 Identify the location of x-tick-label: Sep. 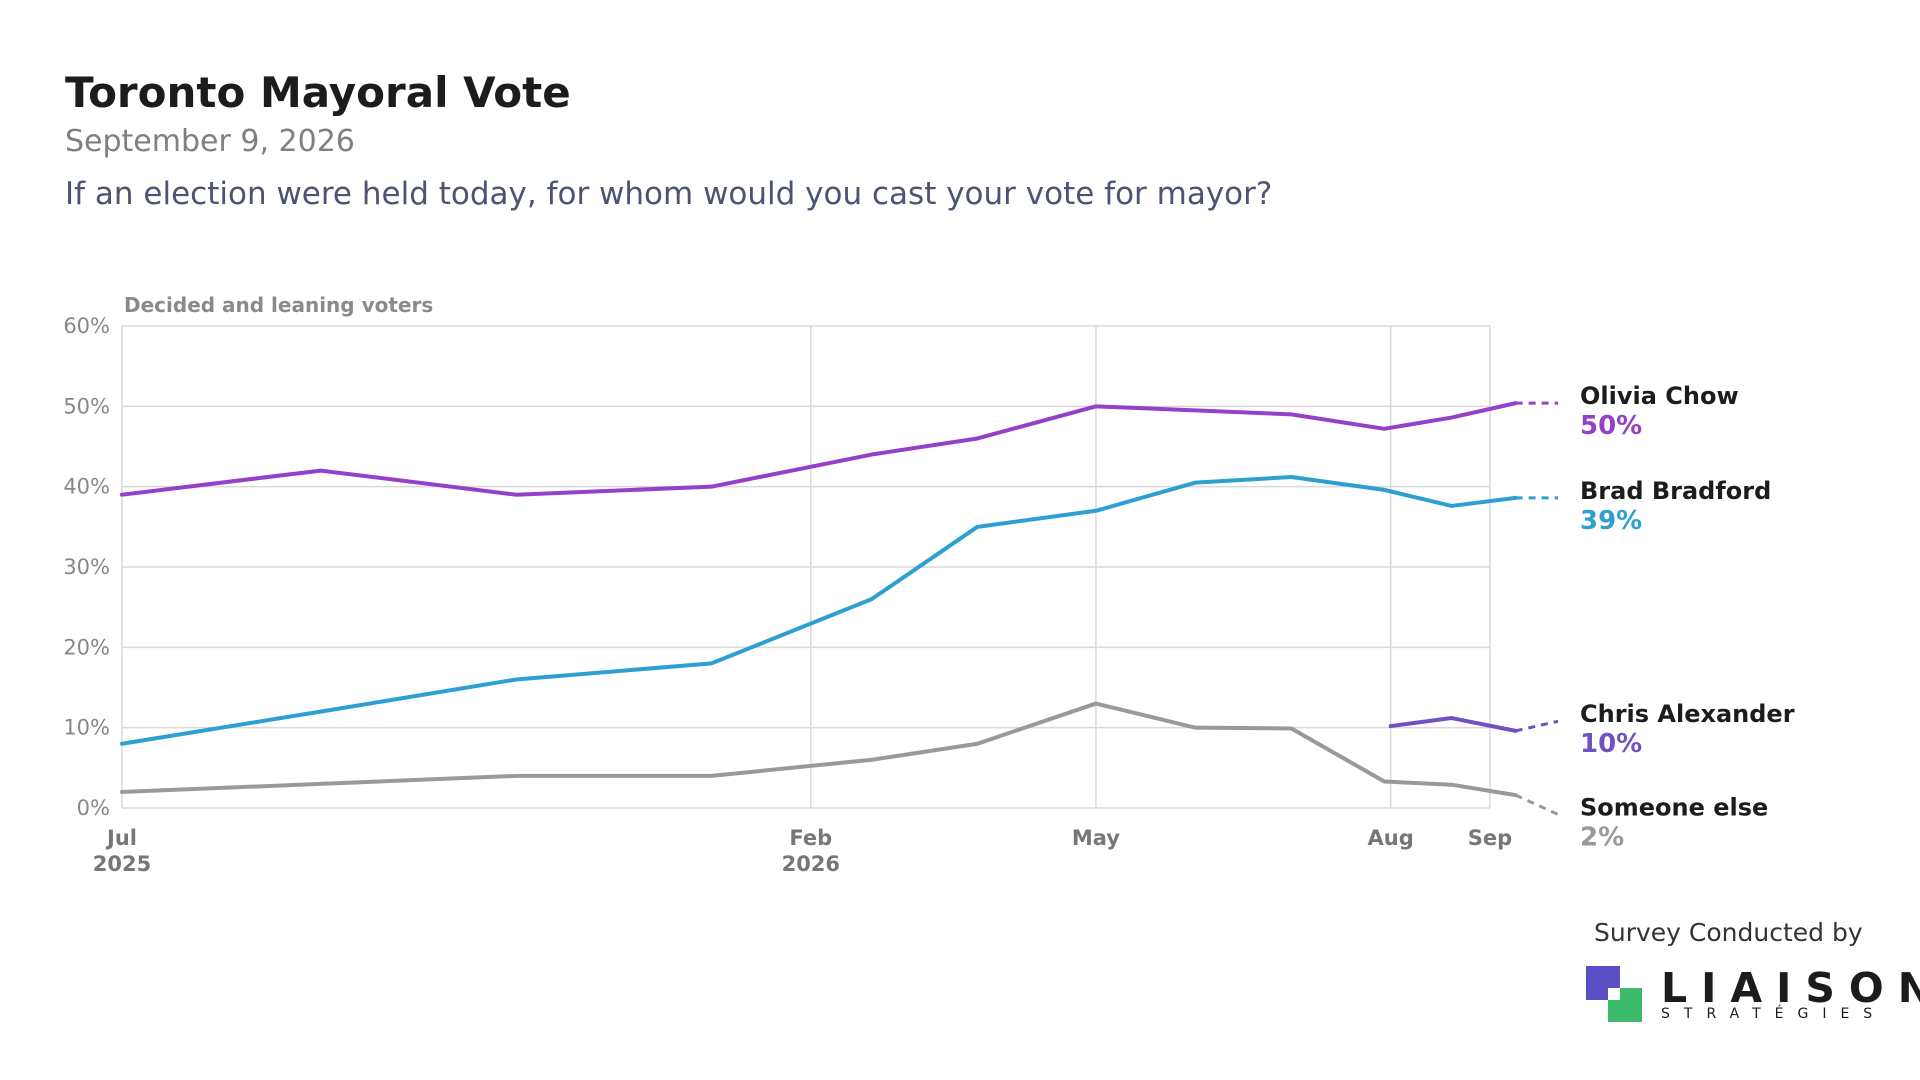
(1490, 838).